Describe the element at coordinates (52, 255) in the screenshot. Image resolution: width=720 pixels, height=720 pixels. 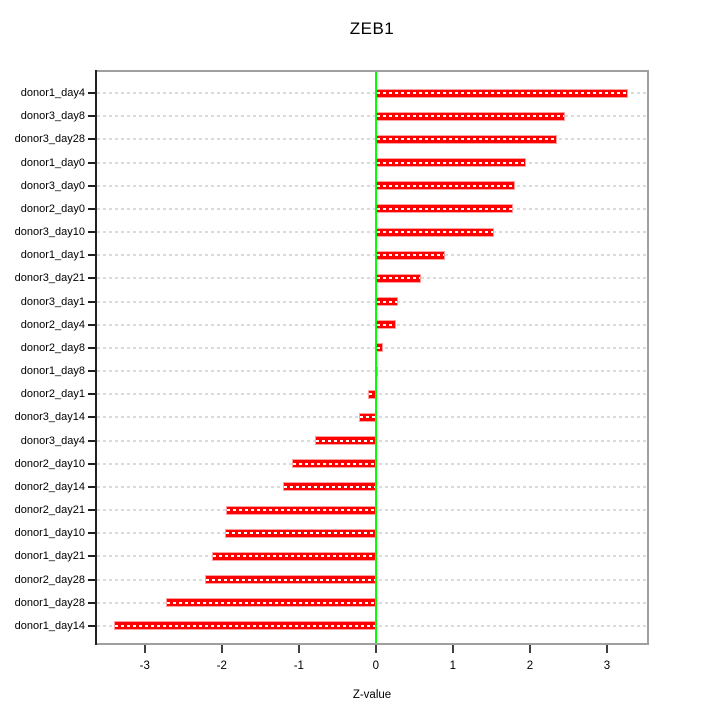
I see `y-axis-label-donor1_day1: donor1_day1` at that location.